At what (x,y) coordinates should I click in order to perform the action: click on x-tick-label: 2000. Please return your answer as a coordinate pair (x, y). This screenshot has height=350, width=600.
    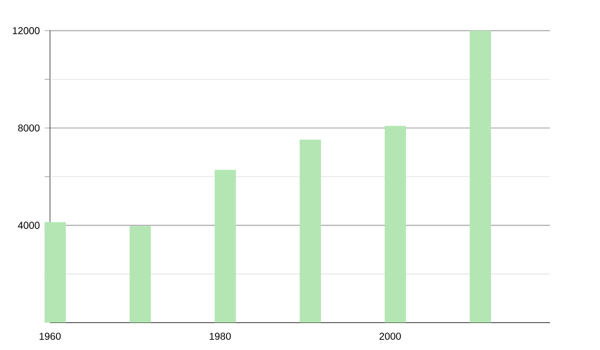
    Looking at the image, I should click on (390, 336).